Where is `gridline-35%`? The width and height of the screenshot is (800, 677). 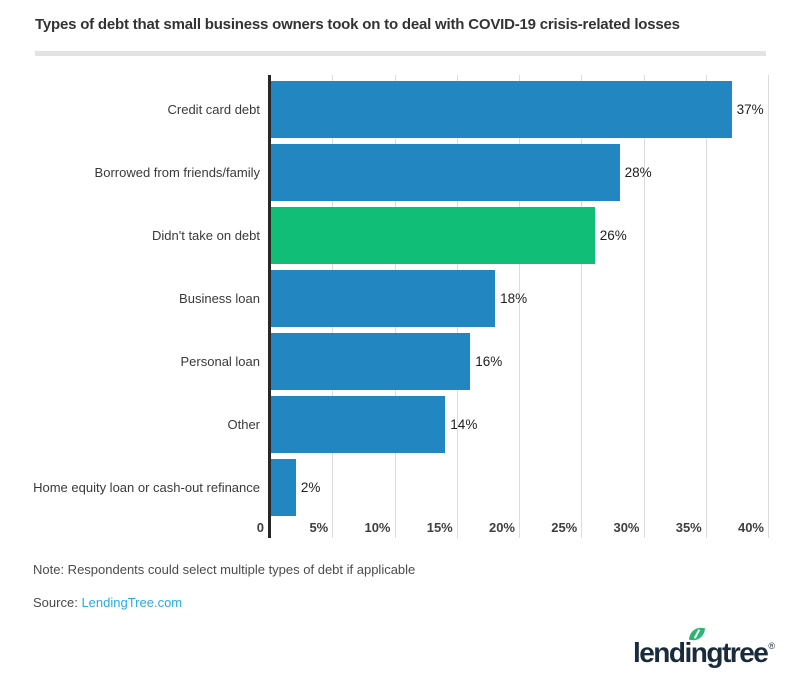 gridline-35% is located at coordinates (706, 306).